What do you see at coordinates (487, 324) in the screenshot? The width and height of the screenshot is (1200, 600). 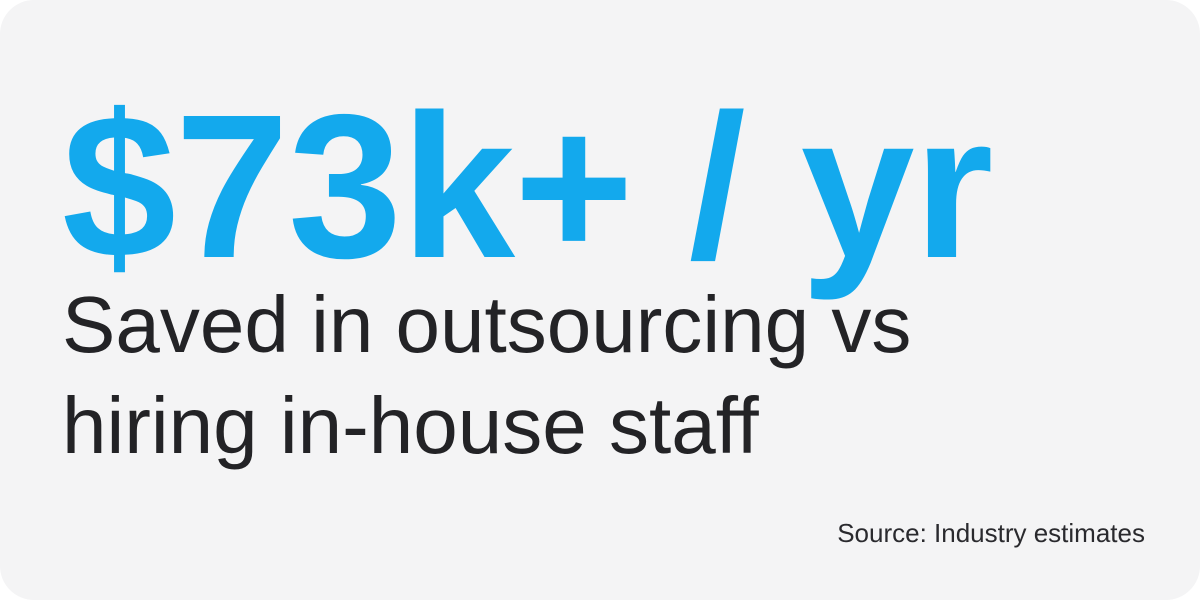 I see `stat-description-line-1: Saved in outsourcing vs` at bounding box center [487, 324].